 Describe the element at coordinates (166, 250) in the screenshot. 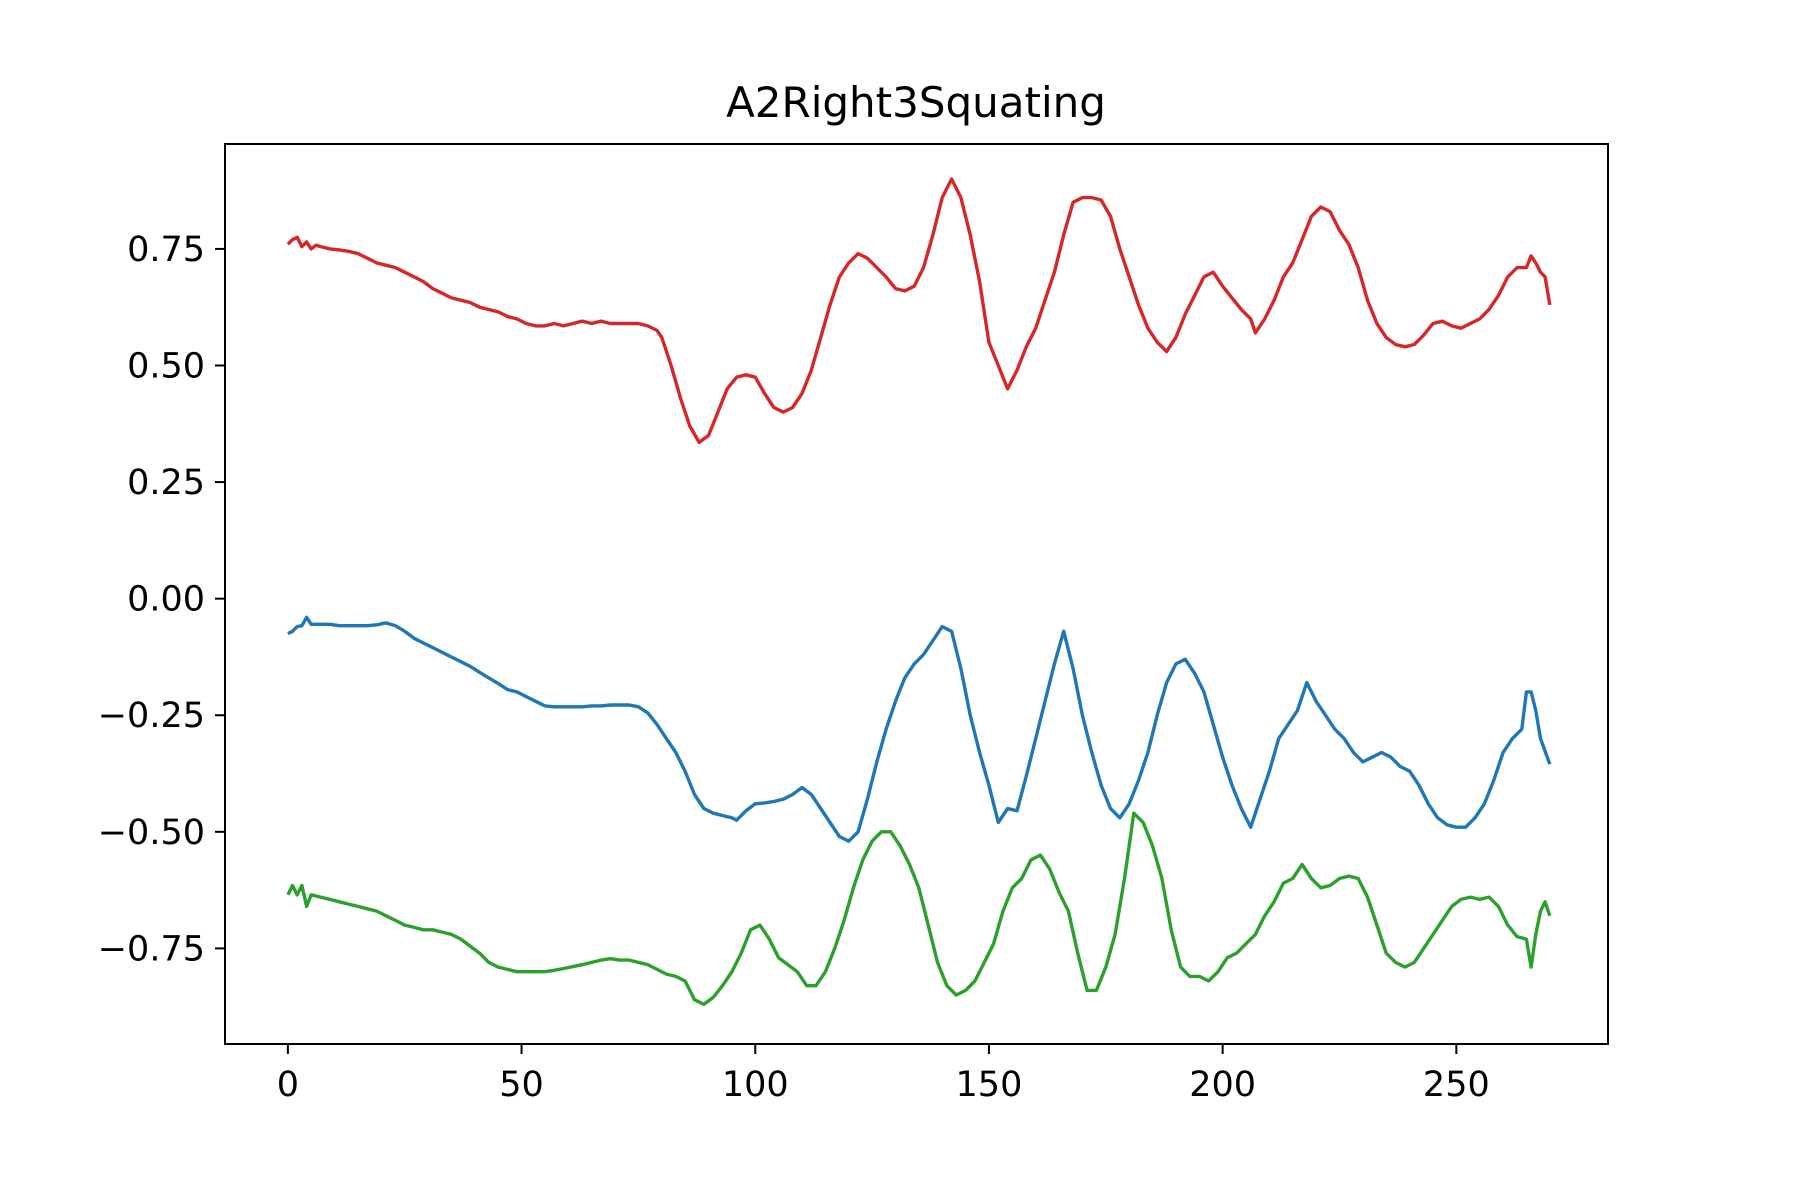

I see `y-tick-label: 0.75` at that location.